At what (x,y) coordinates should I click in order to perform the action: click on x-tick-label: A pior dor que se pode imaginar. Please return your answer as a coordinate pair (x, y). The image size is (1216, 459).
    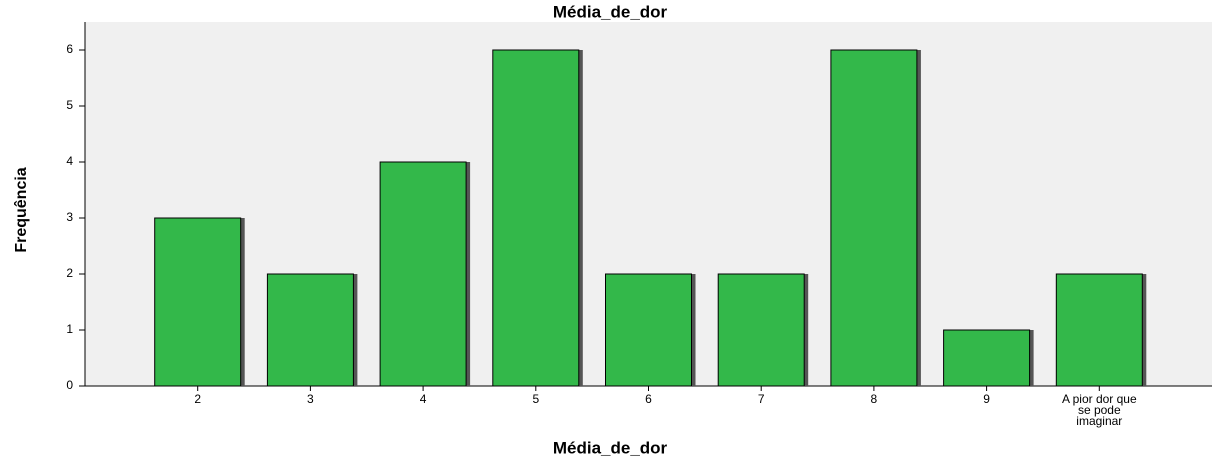
    Looking at the image, I should click on (1099, 410).